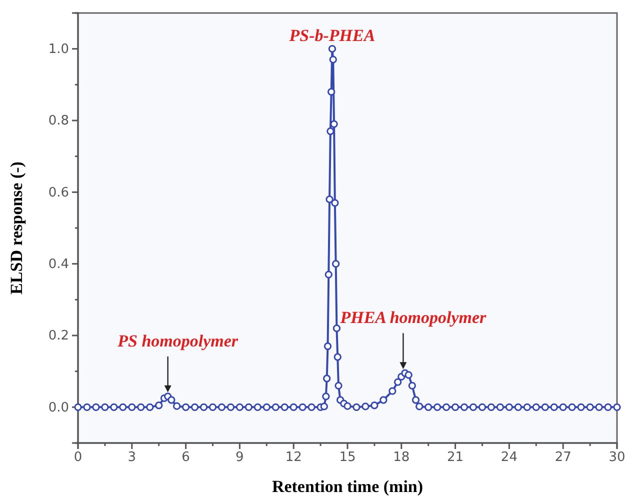  I want to click on x-tick-label: 24, so click(509, 458).